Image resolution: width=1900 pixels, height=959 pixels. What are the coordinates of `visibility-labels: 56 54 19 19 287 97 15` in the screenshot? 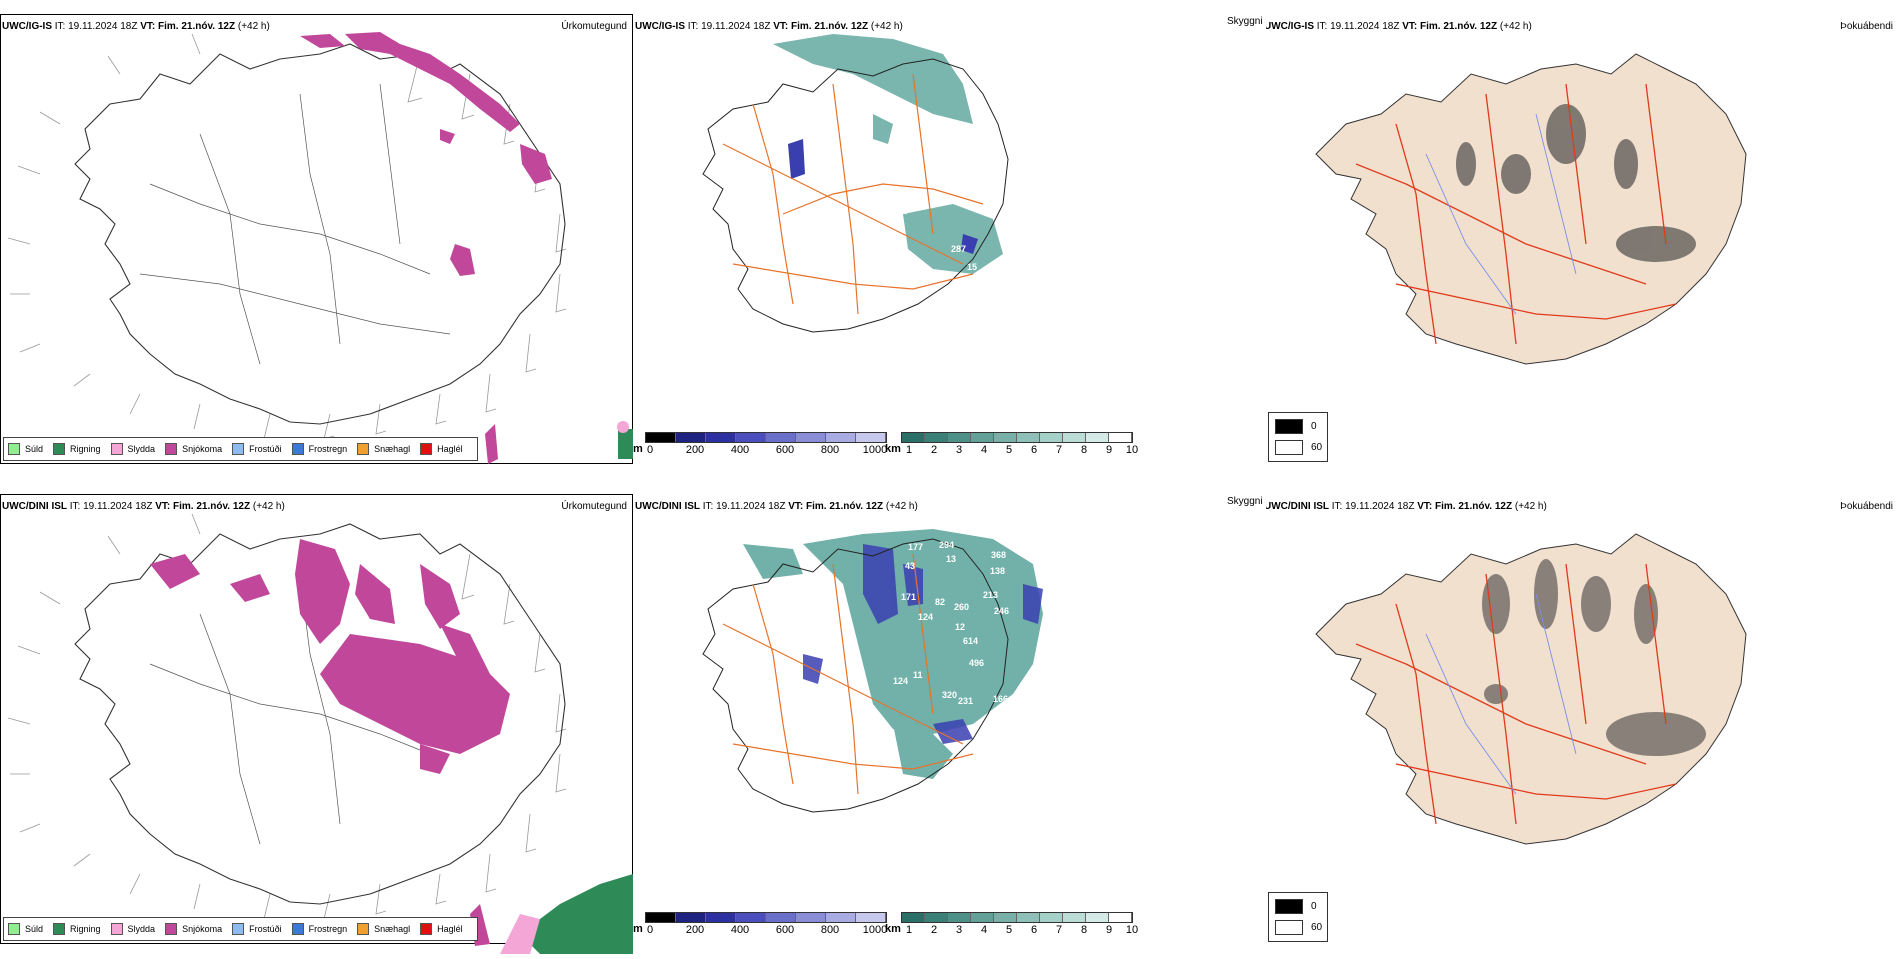 It's located at (871, 228).